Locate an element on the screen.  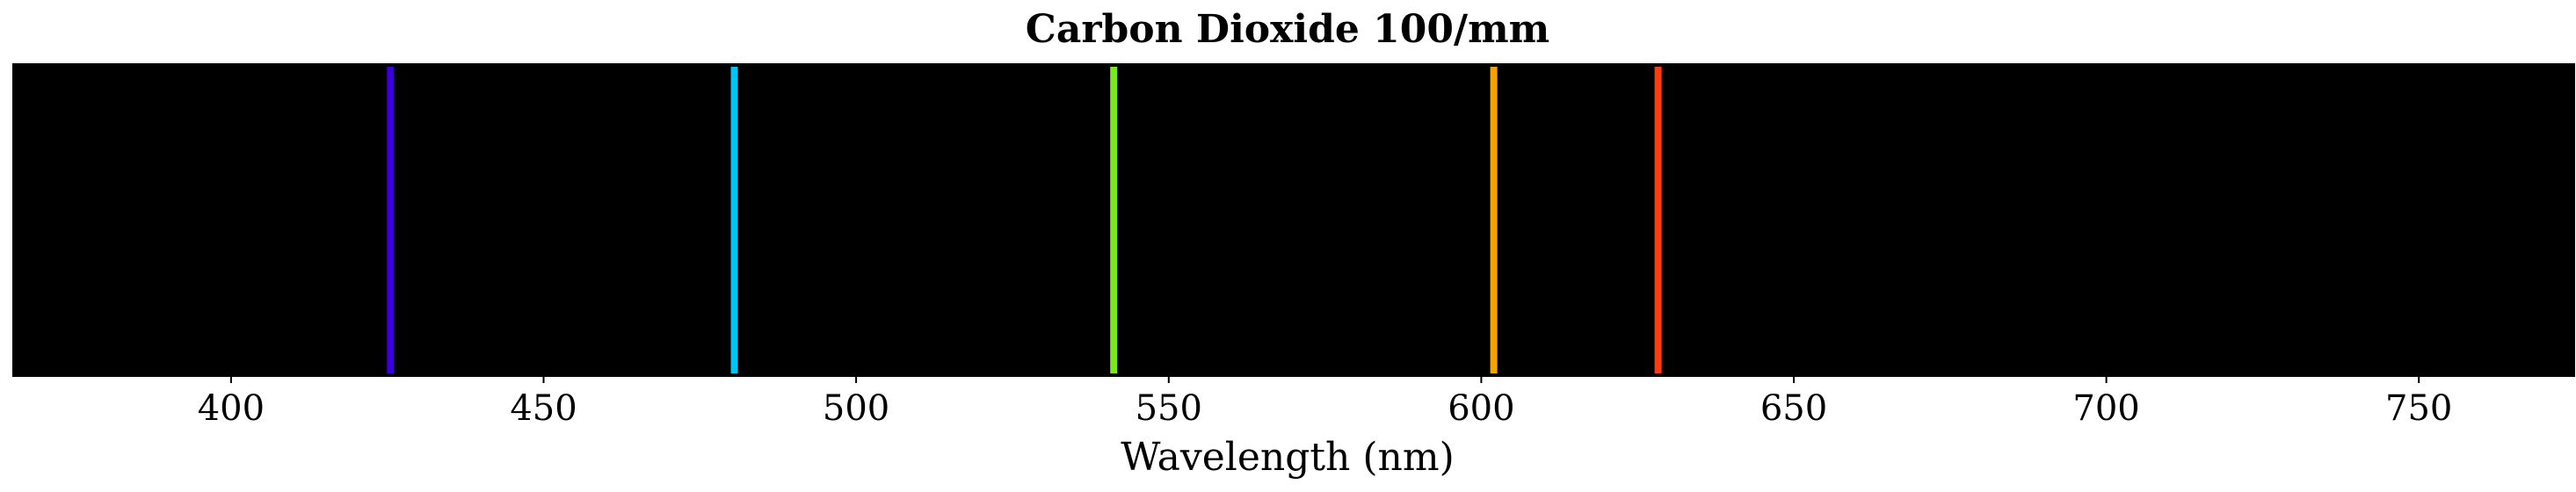
x-tick-label: 750 is located at coordinates (2418, 408).